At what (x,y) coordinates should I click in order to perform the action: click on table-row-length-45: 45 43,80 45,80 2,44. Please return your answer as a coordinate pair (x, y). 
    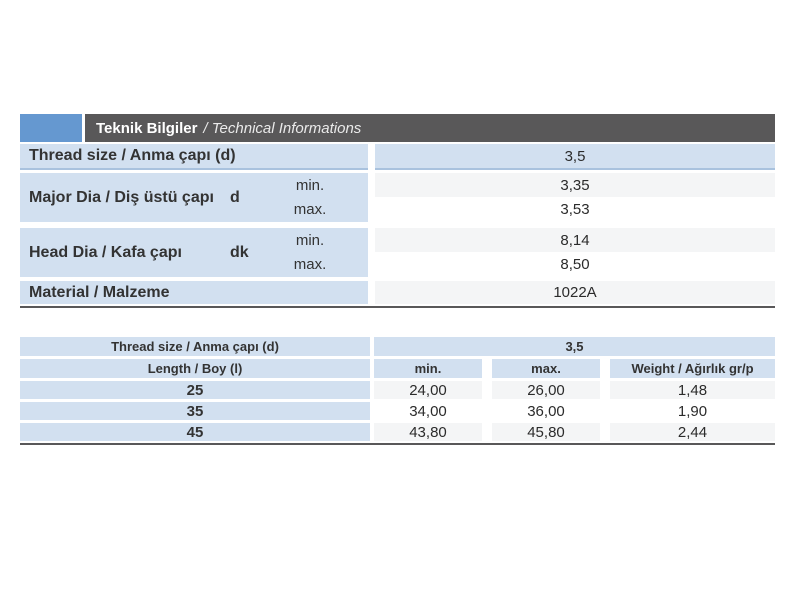
    Looking at the image, I should click on (397, 432).